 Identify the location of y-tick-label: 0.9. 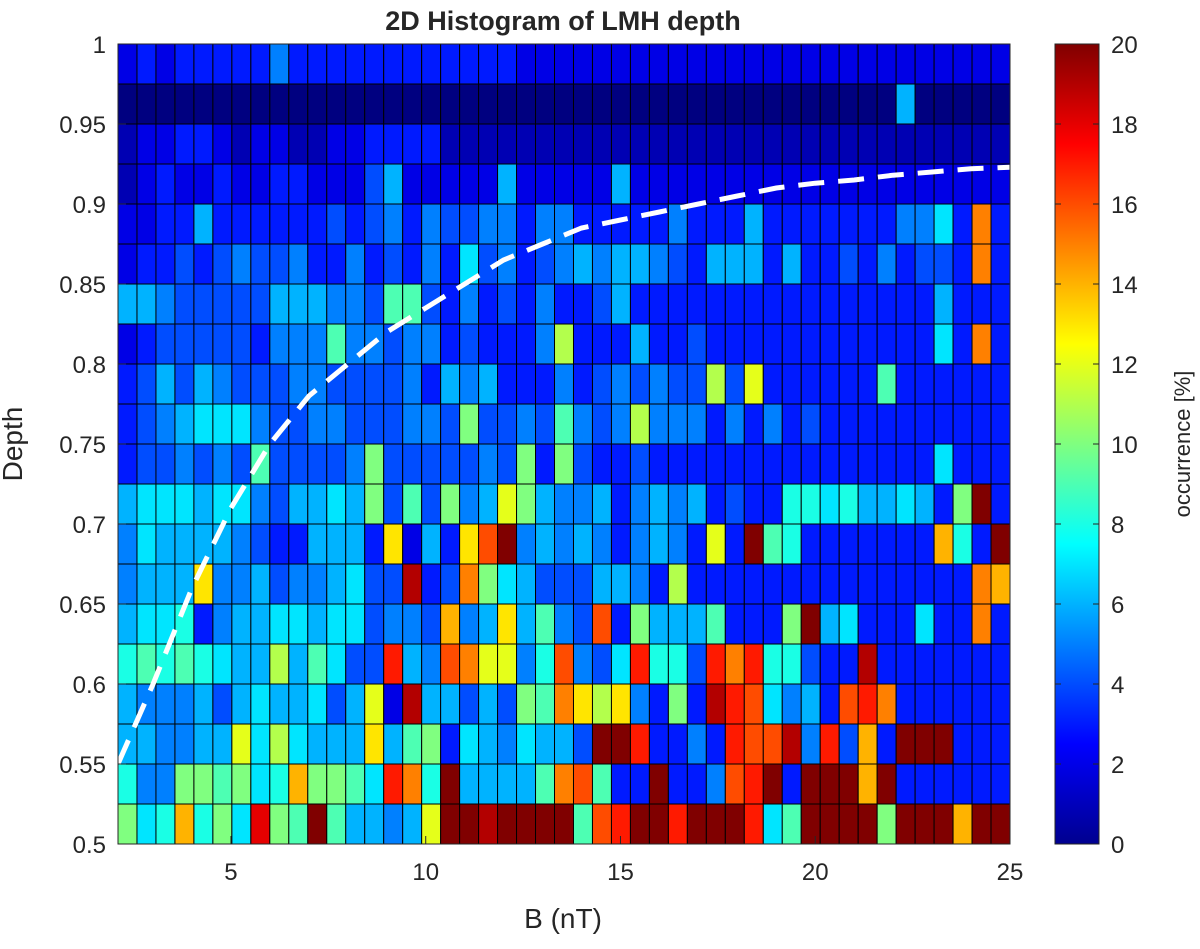
(89, 205).